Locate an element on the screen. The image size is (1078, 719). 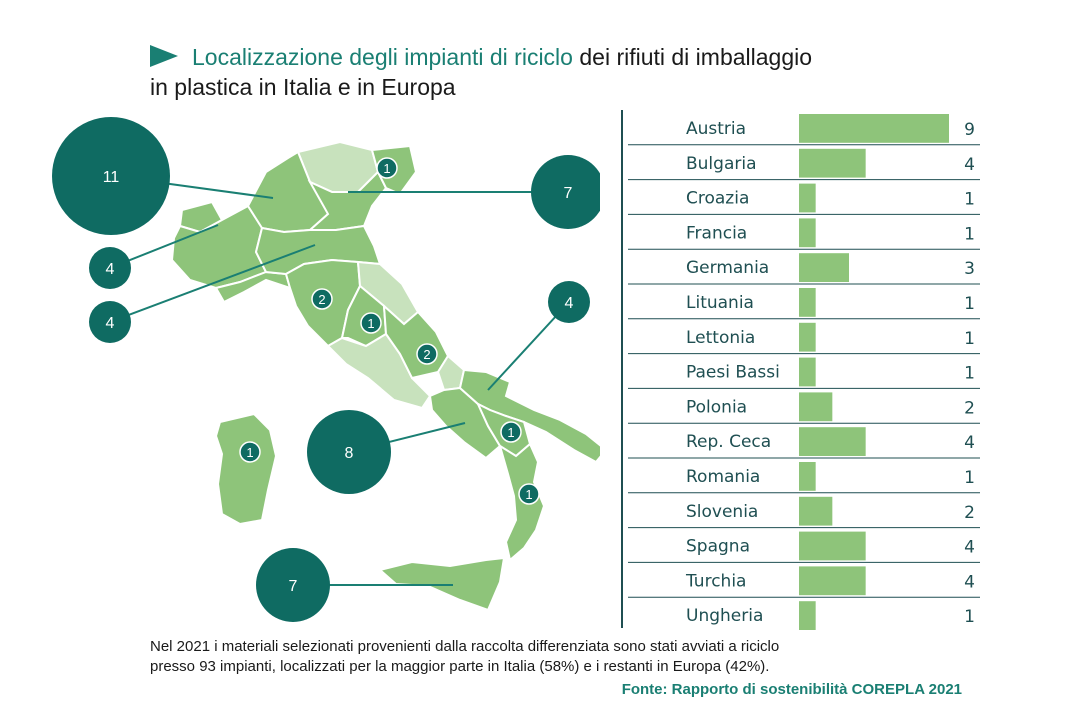
bubble-puglia is located at coordinates (569, 302).